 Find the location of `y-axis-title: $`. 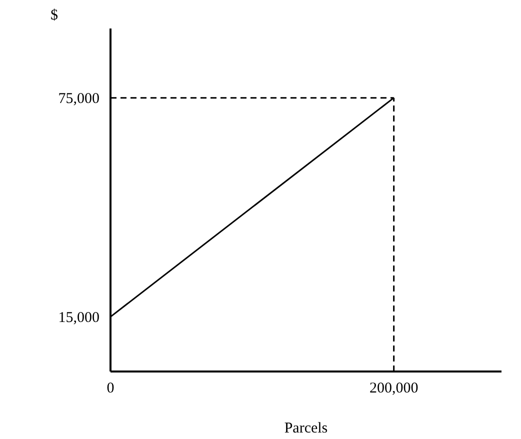

y-axis-title: $ is located at coordinates (54, 16).